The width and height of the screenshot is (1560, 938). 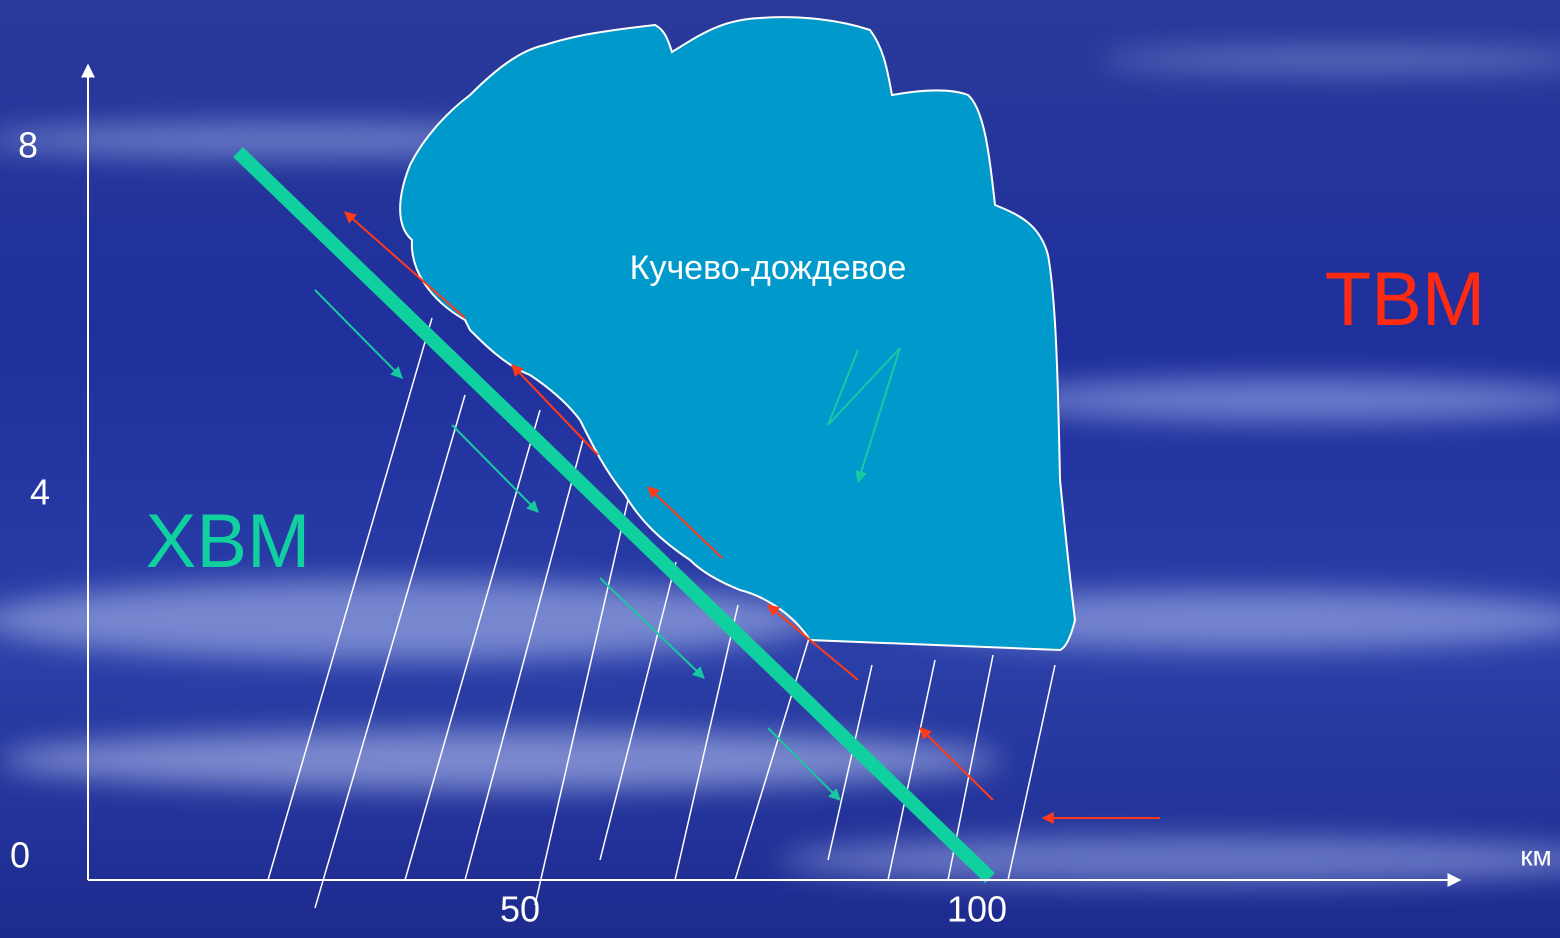 What do you see at coordinates (768, 268) in the screenshot?
I see `cloud-label: Кучево-дождевое` at bounding box center [768, 268].